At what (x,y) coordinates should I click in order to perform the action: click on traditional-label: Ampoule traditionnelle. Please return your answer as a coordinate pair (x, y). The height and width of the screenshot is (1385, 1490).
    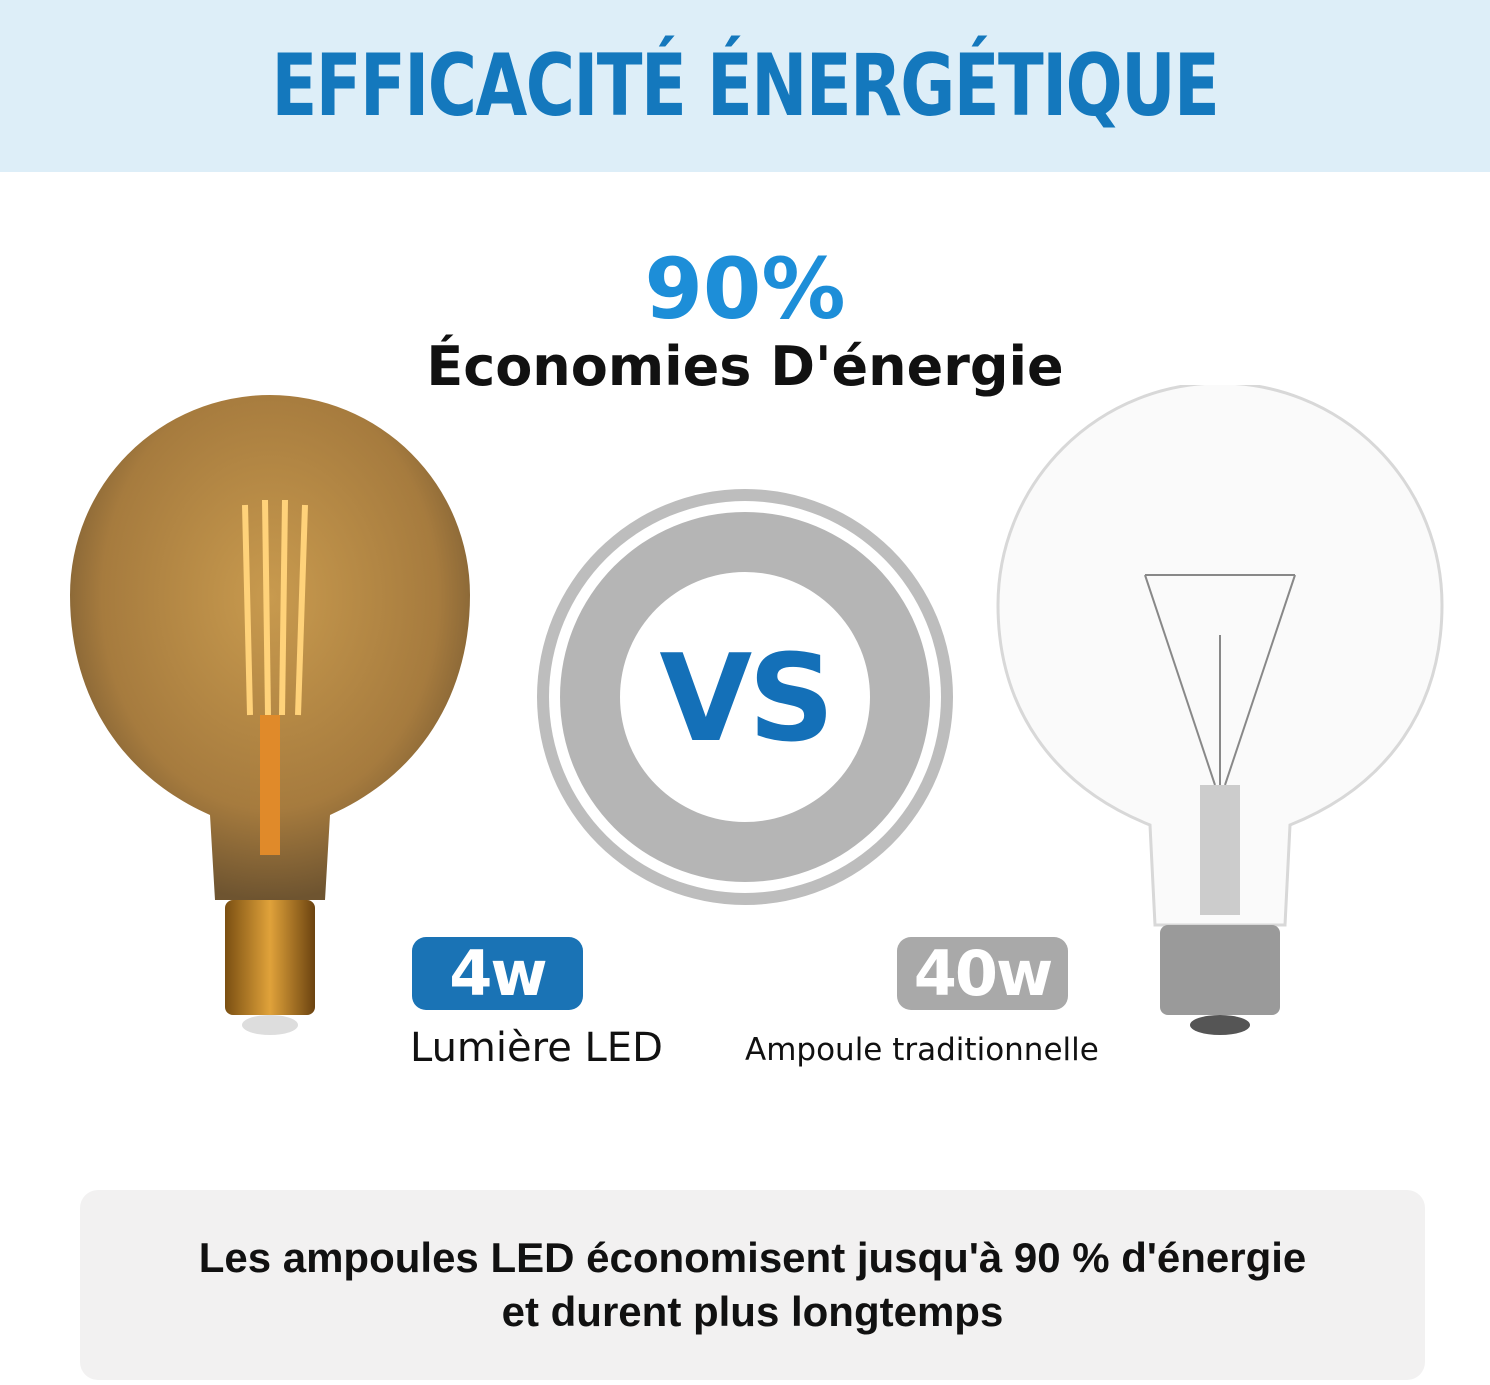
    Looking at the image, I should click on (922, 1050).